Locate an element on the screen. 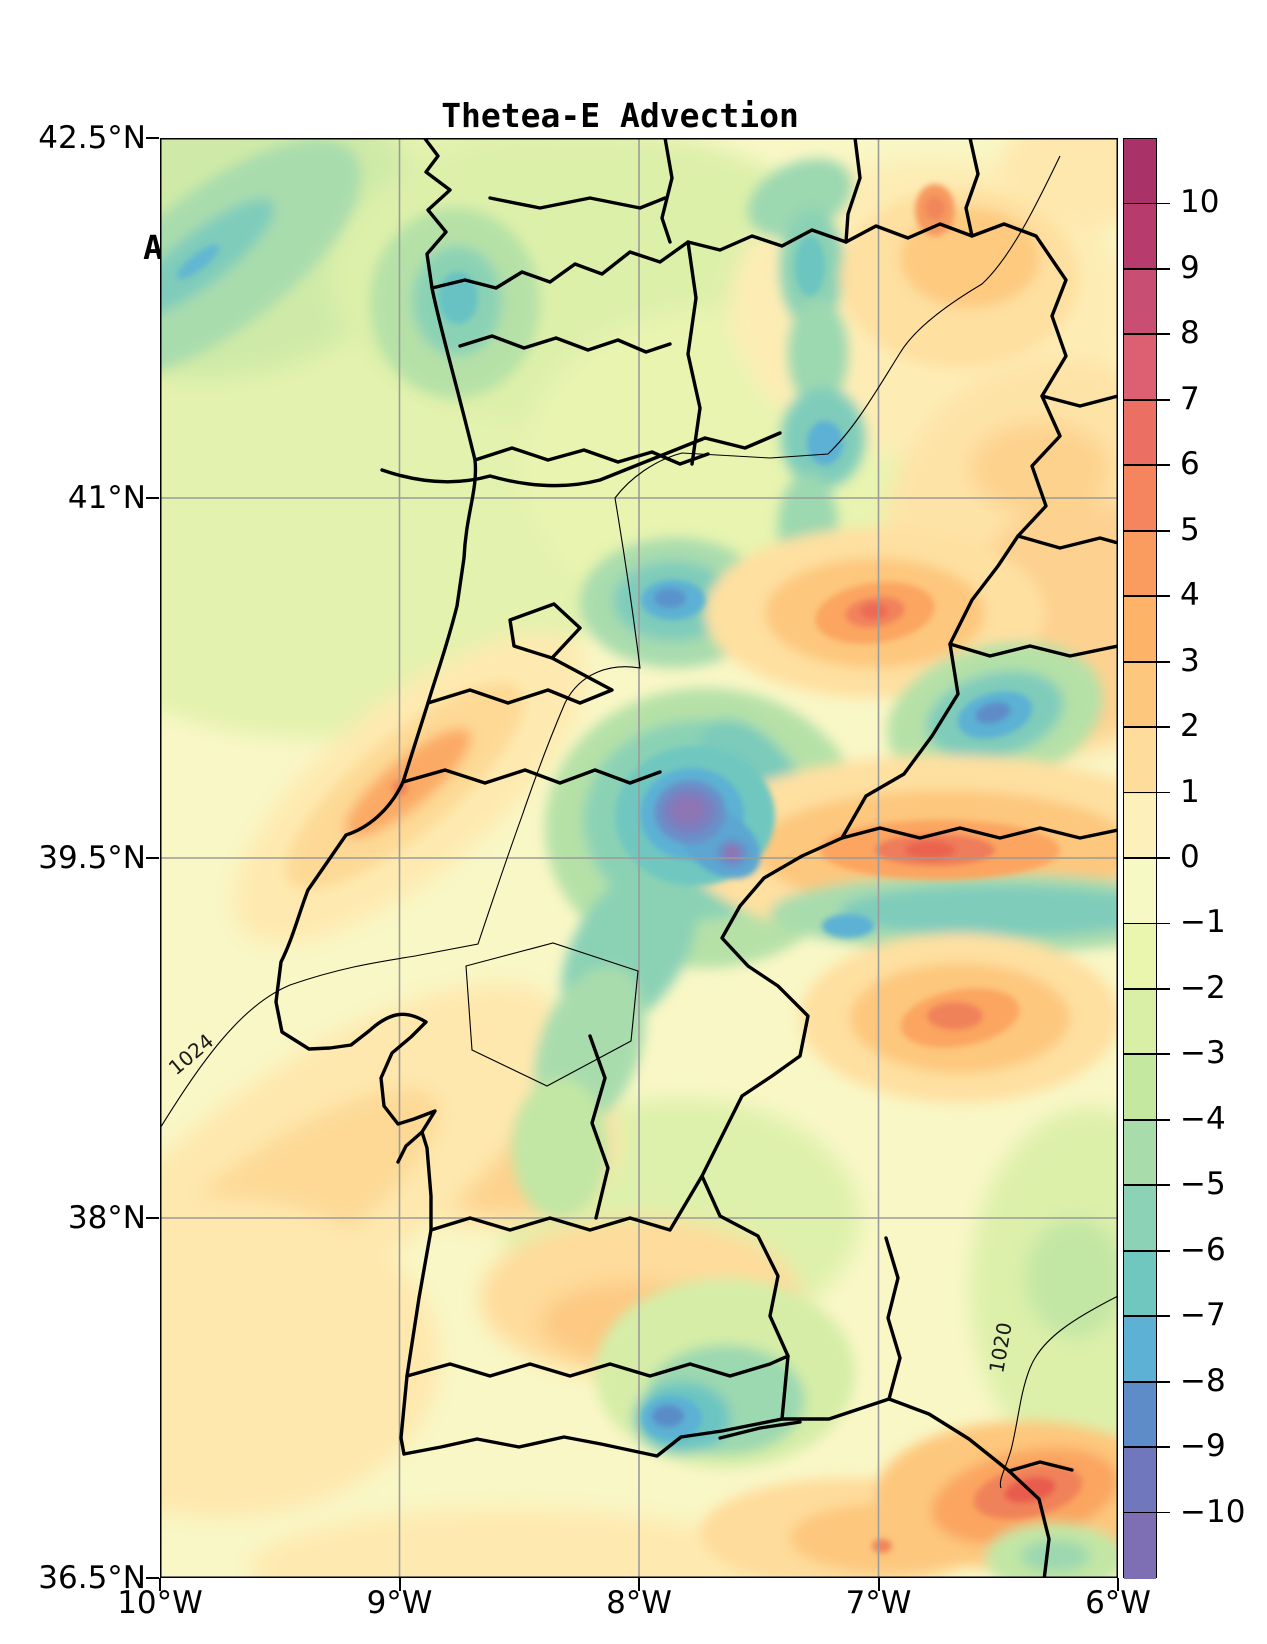 The image size is (1267, 1644). colorbar-tick-label: −8 is located at coordinates (1203, 1380).